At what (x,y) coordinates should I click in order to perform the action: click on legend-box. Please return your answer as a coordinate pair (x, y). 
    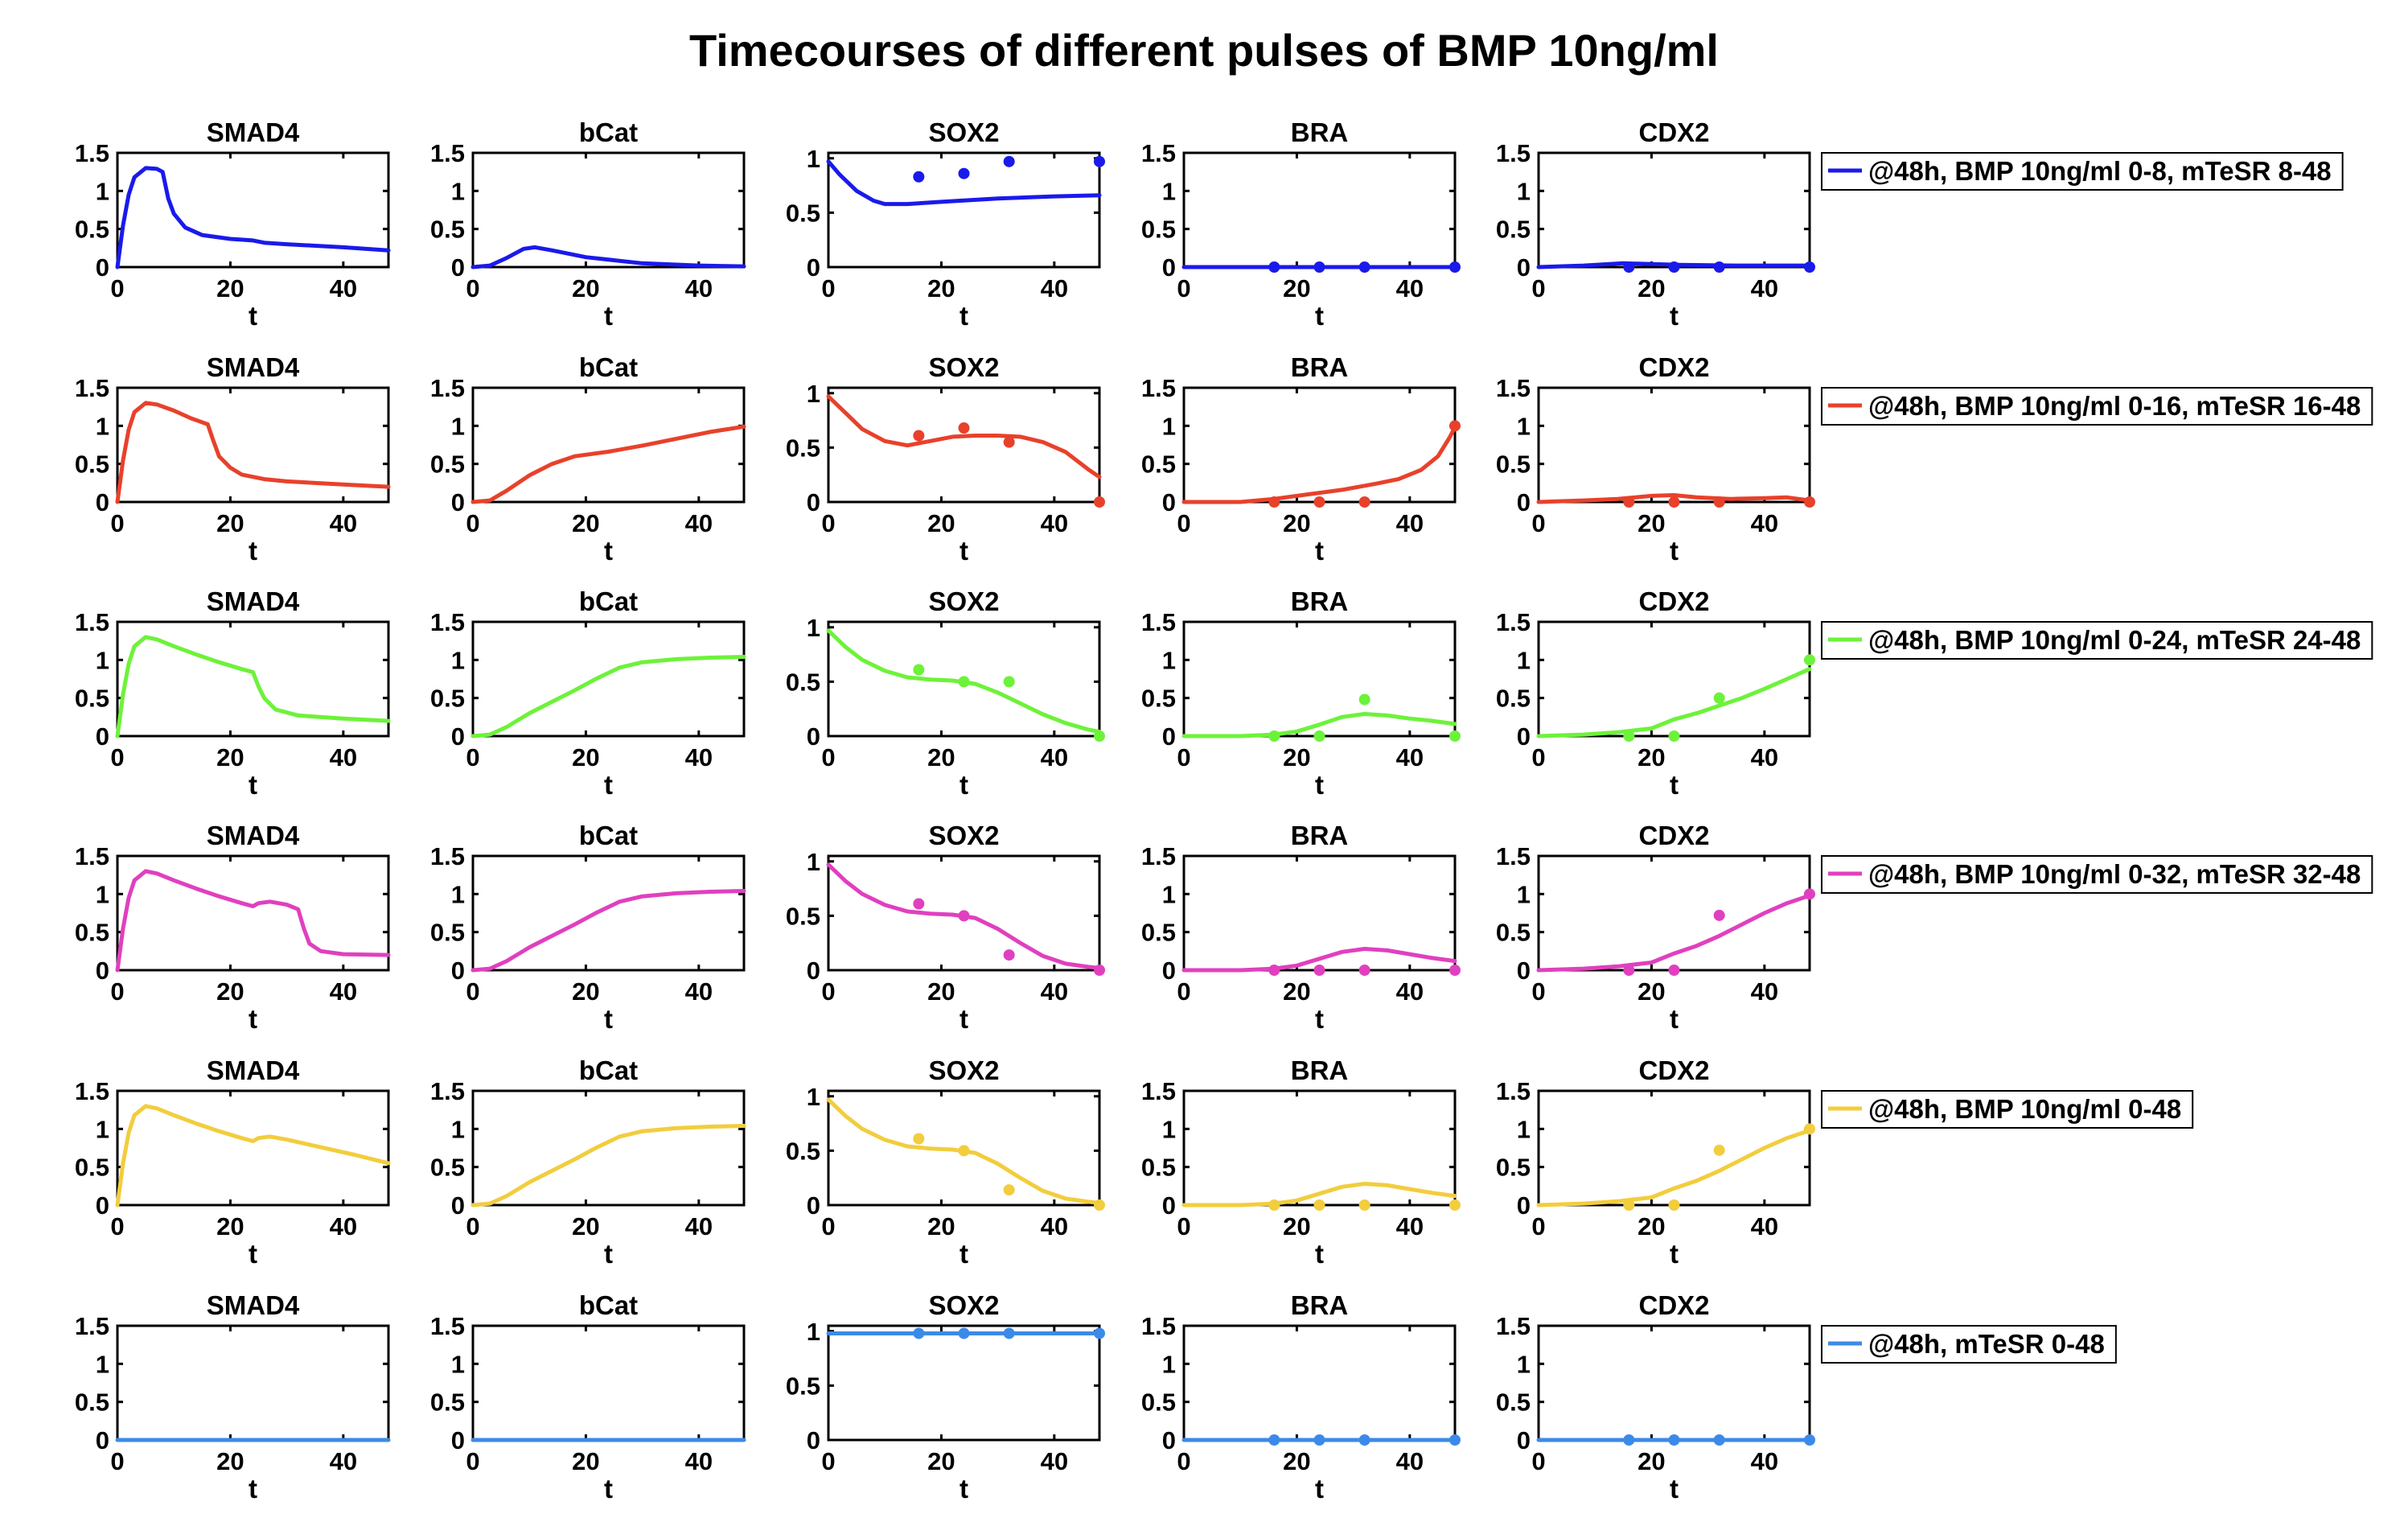
    Looking at the image, I should click on (1969, 1344).